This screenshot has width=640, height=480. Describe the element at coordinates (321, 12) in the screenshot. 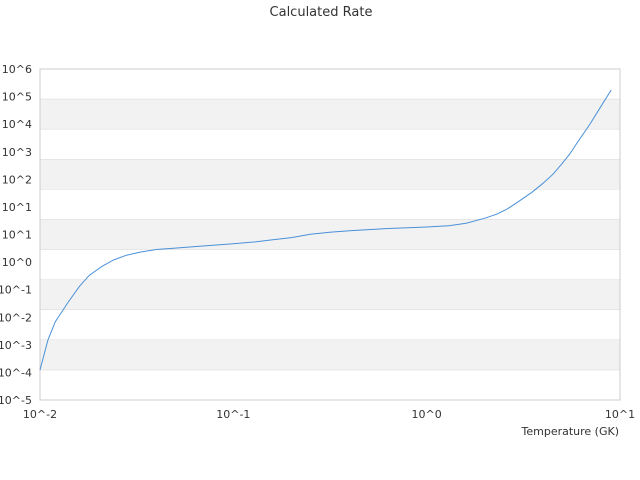

I see `chart-title: Calculated Rate` at that location.